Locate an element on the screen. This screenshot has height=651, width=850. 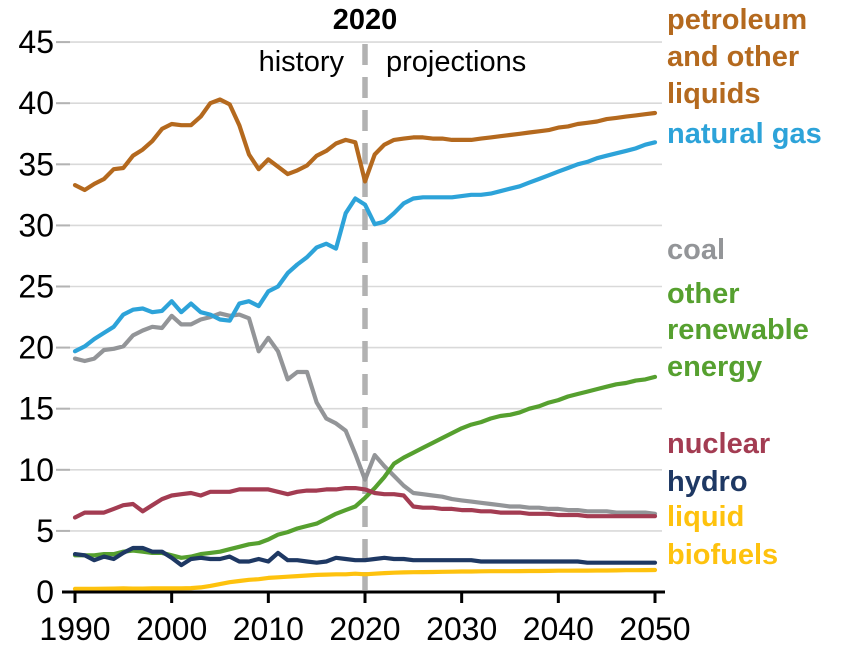
y-tick-label: 5 is located at coordinates (45, 531).